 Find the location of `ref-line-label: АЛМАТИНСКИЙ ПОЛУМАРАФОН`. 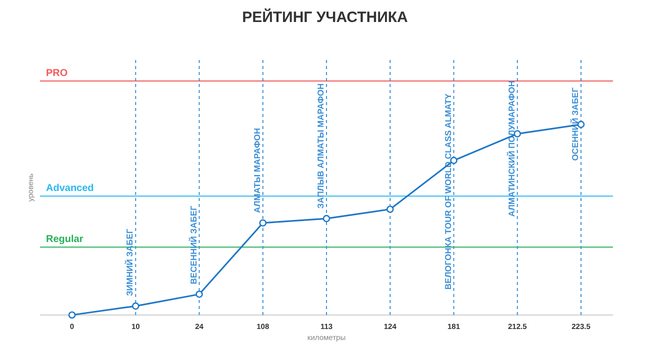

ref-line-label: АЛМАТИНСКИЙ ПОЛУМАРАФОН is located at coordinates (511, 148).